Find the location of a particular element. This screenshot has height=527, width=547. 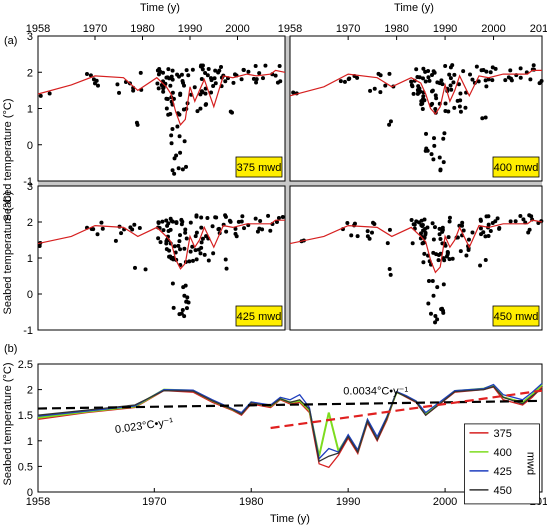

x-tick-label: 1980 is located at coordinates (396, 29).